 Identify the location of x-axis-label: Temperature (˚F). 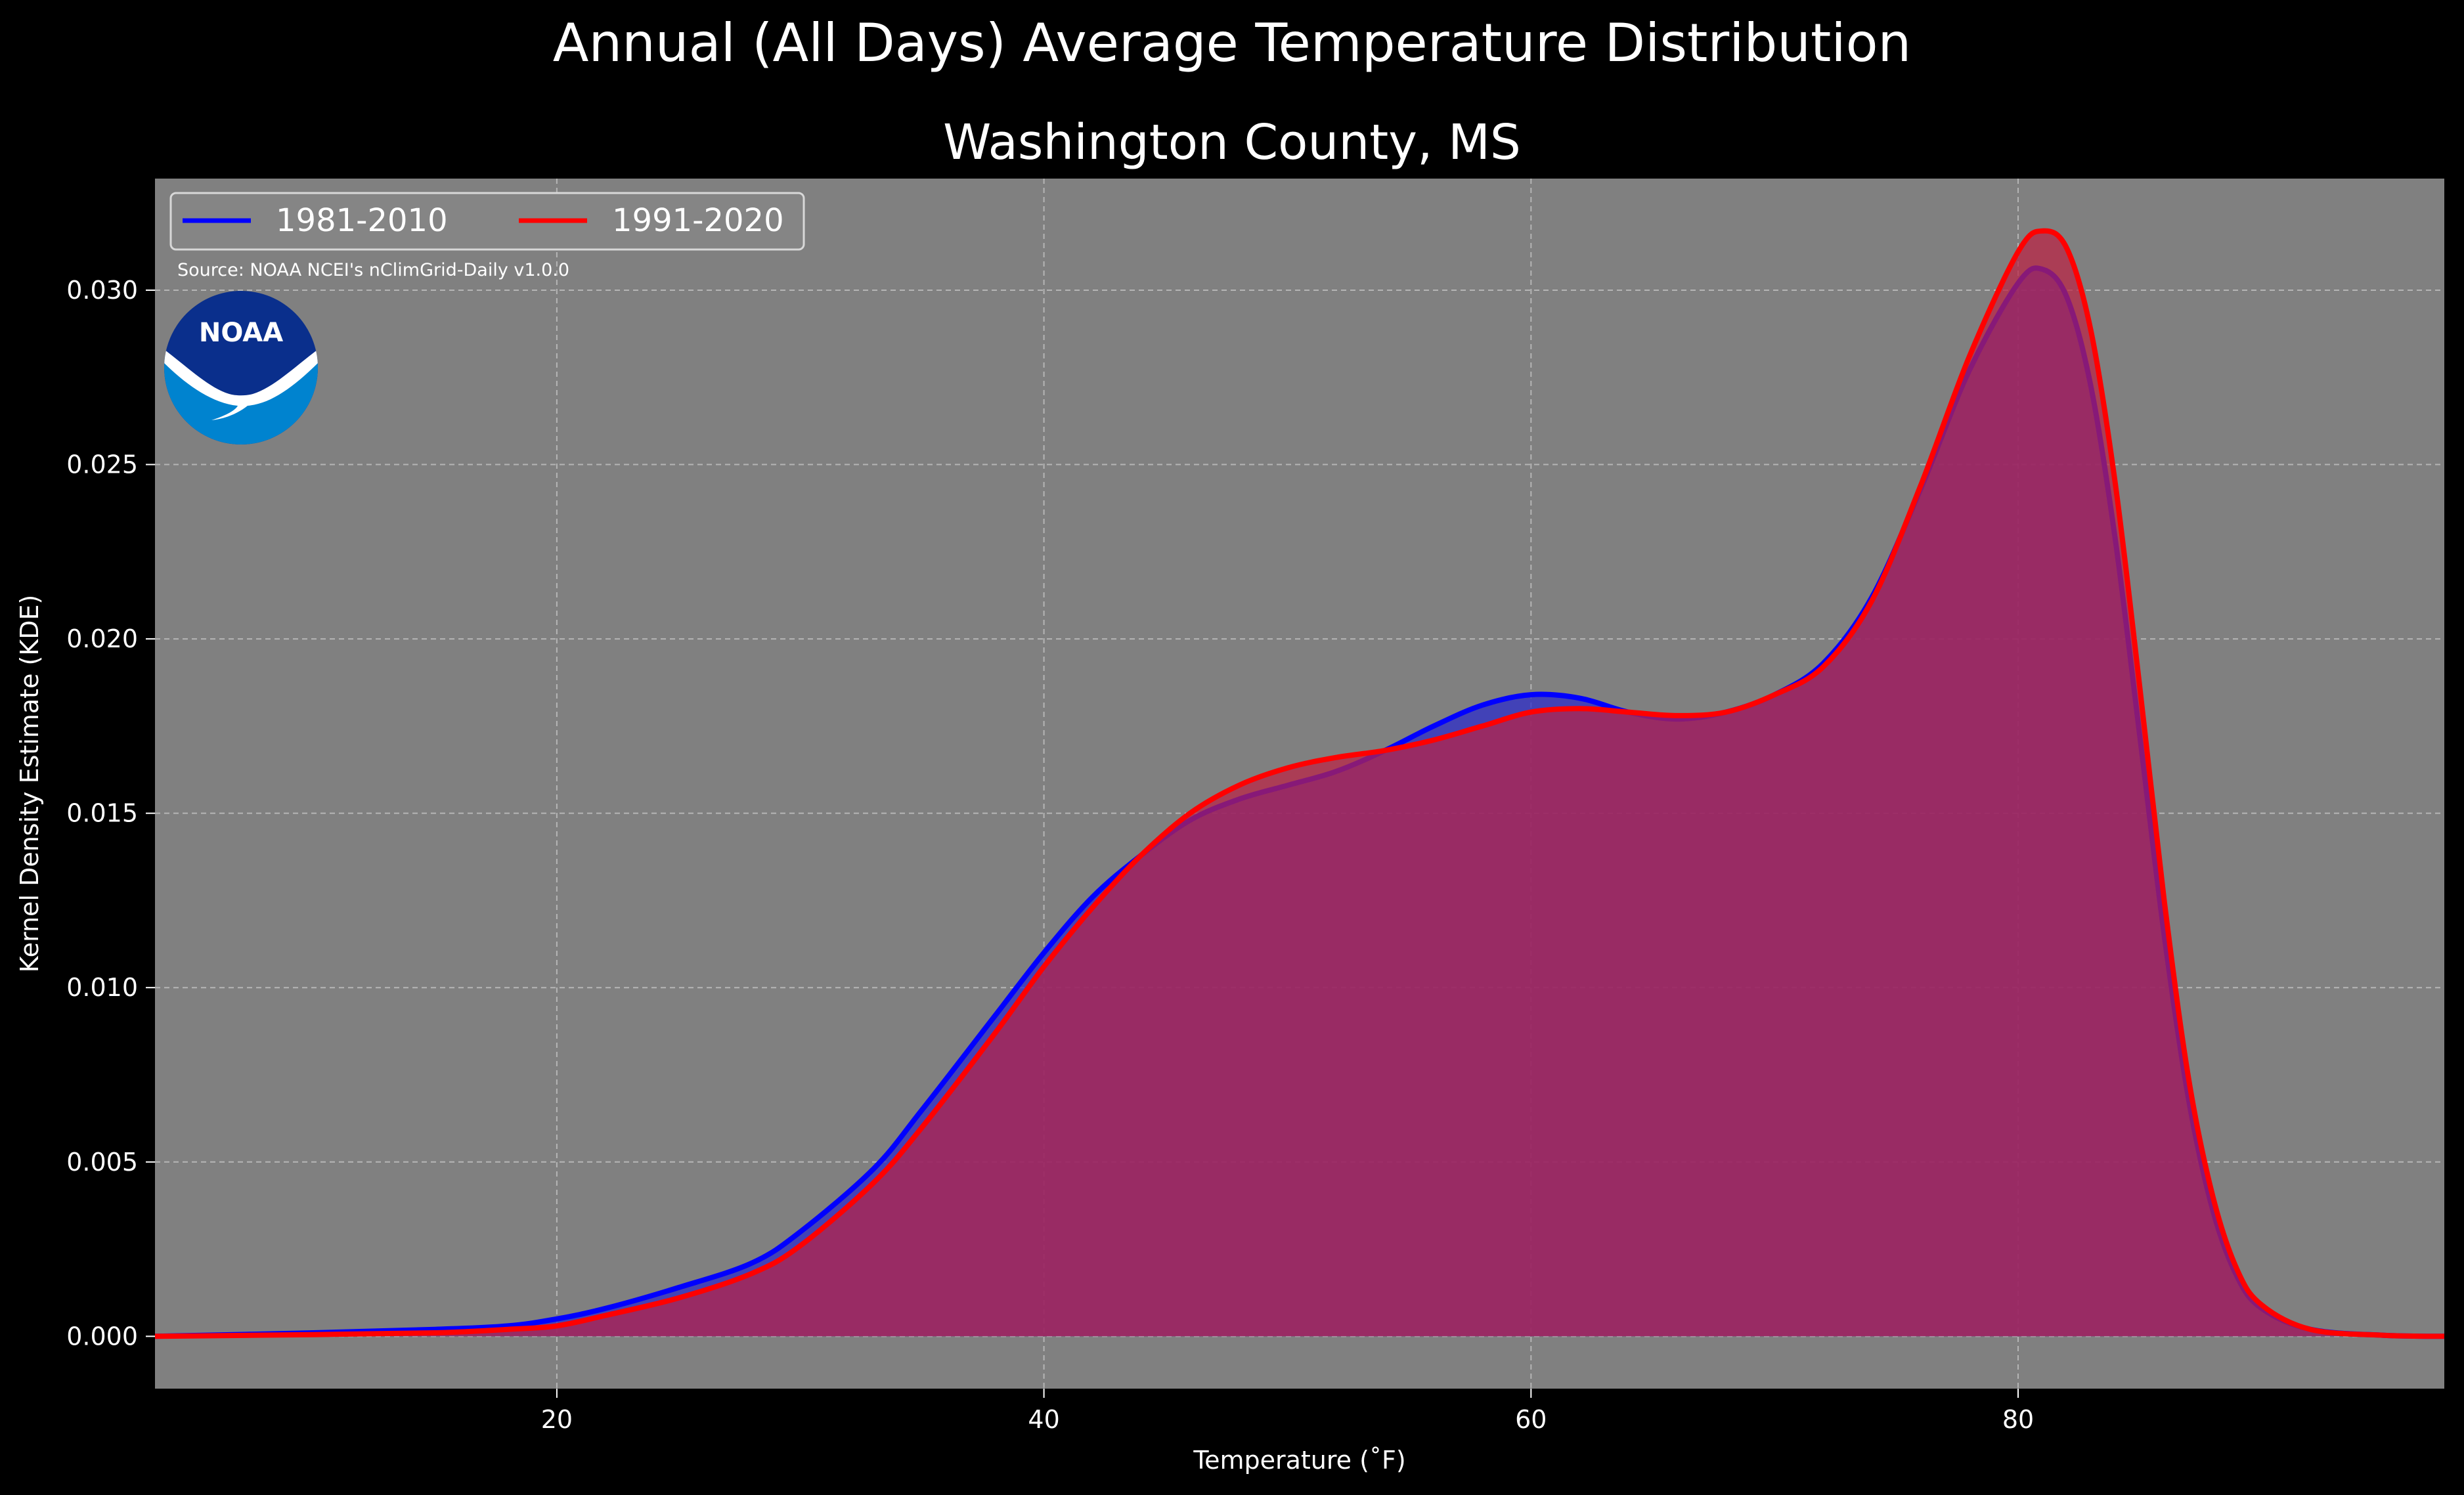
(1299, 1460).